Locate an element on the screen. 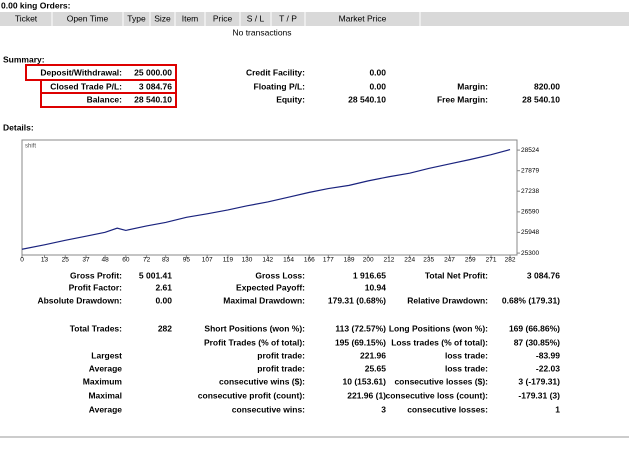  x-tick-label: 177 is located at coordinates (328, 260).